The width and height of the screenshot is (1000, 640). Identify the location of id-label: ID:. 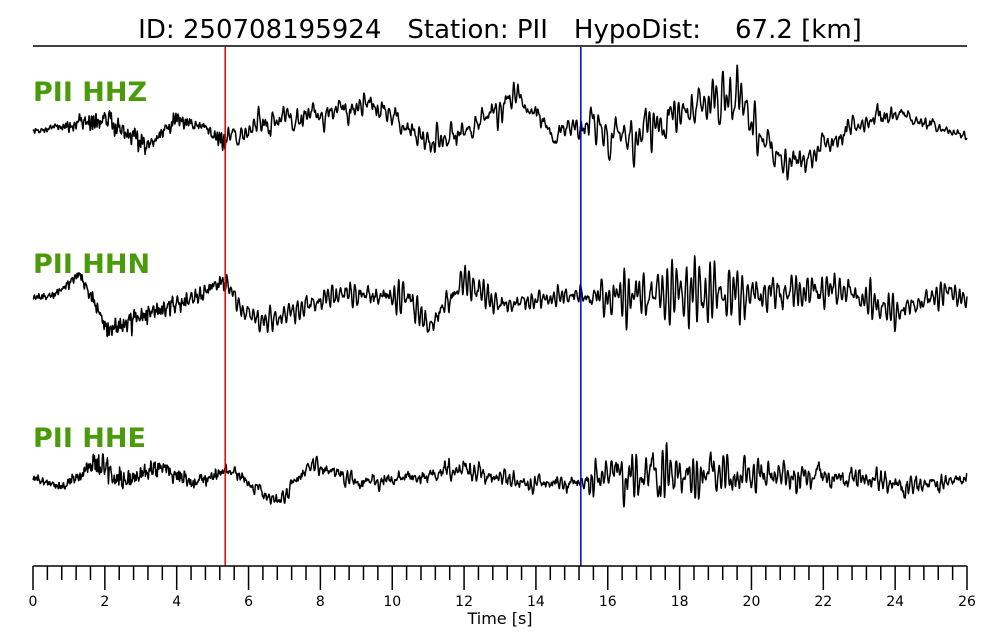
(156, 30).